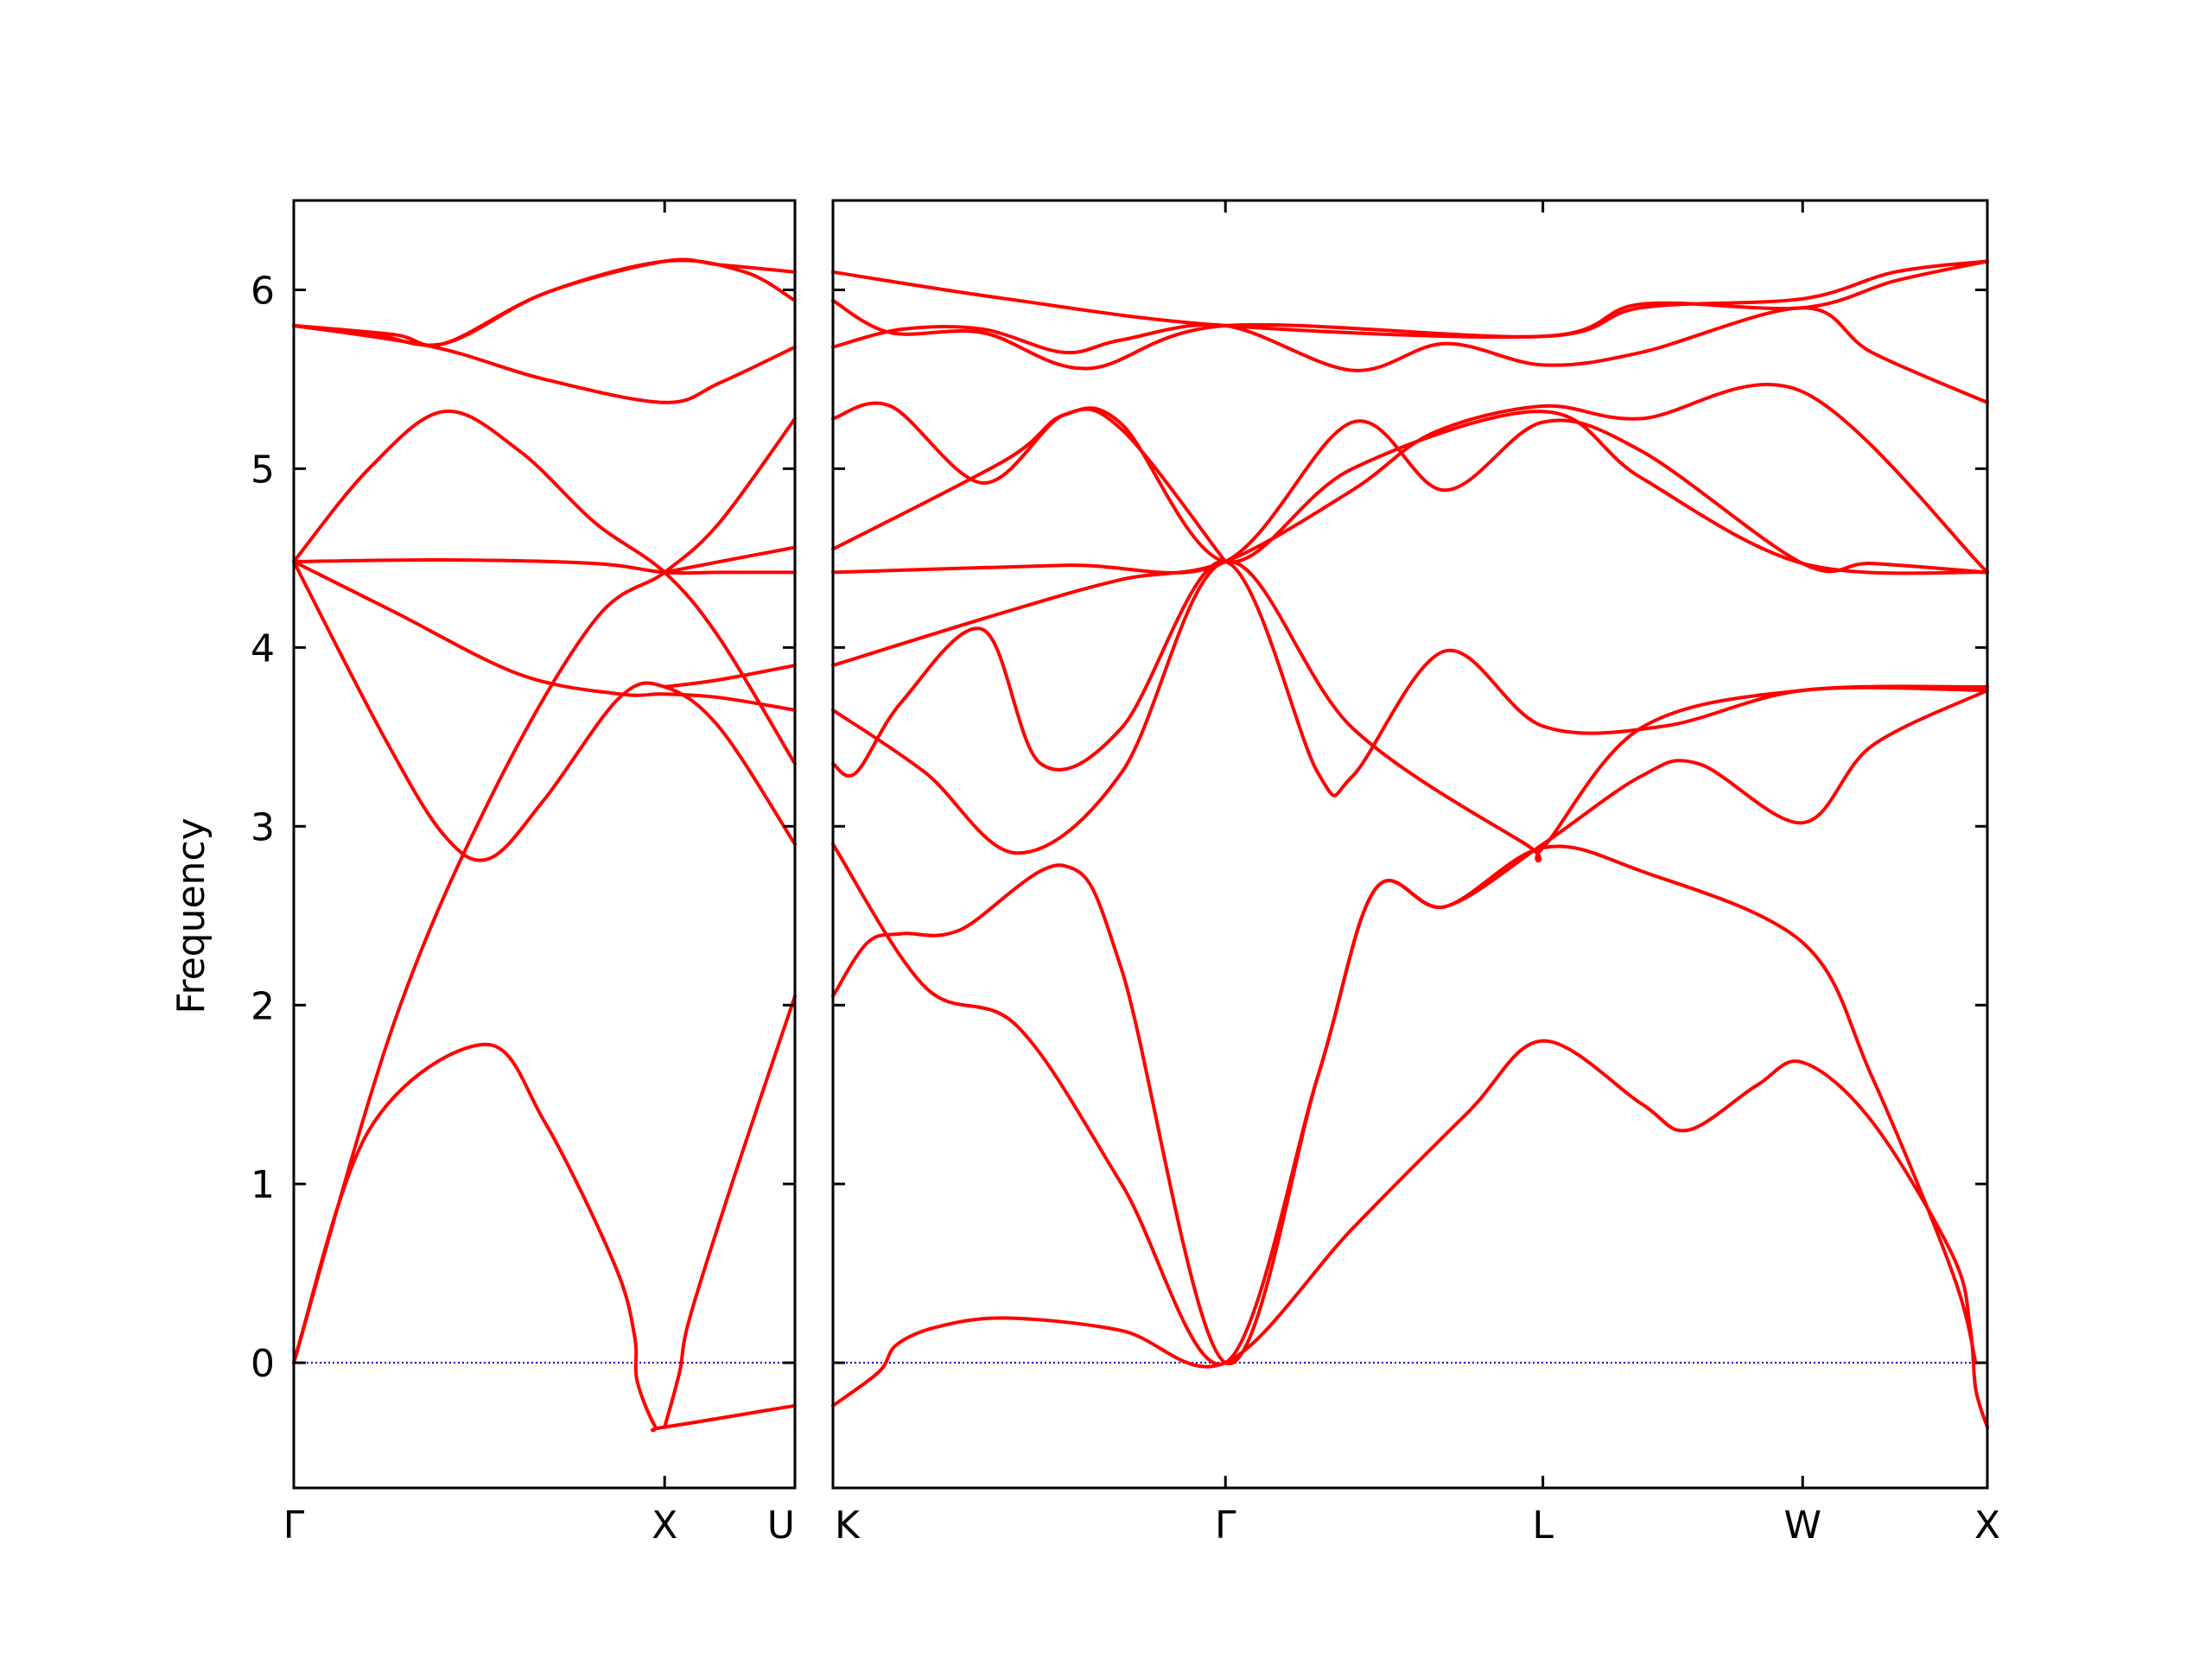 The width and height of the screenshot is (2212, 1659). What do you see at coordinates (1543, 1525) in the screenshot?
I see `x-tick-label: L` at bounding box center [1543, 1525].